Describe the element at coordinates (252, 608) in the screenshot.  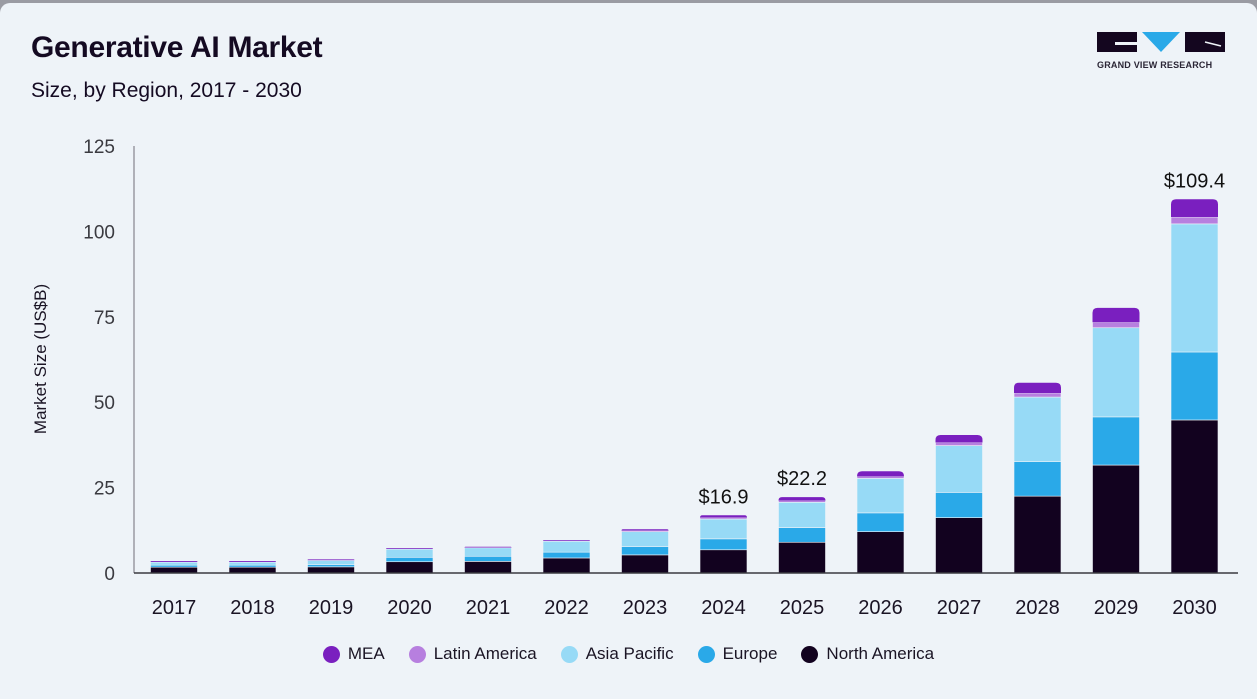
I see `x-tick-label: 2018` at that location.